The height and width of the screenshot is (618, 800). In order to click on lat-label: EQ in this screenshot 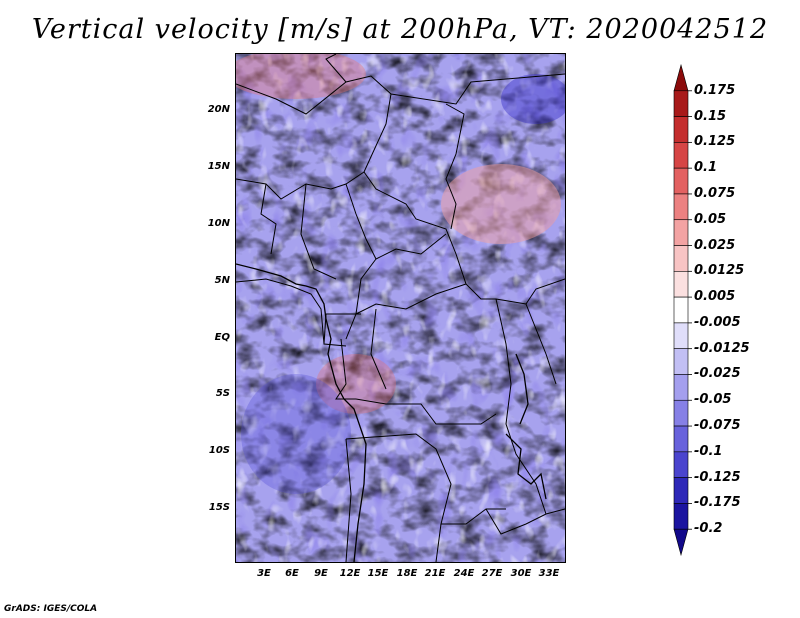, I will do `click(222, 337)`.